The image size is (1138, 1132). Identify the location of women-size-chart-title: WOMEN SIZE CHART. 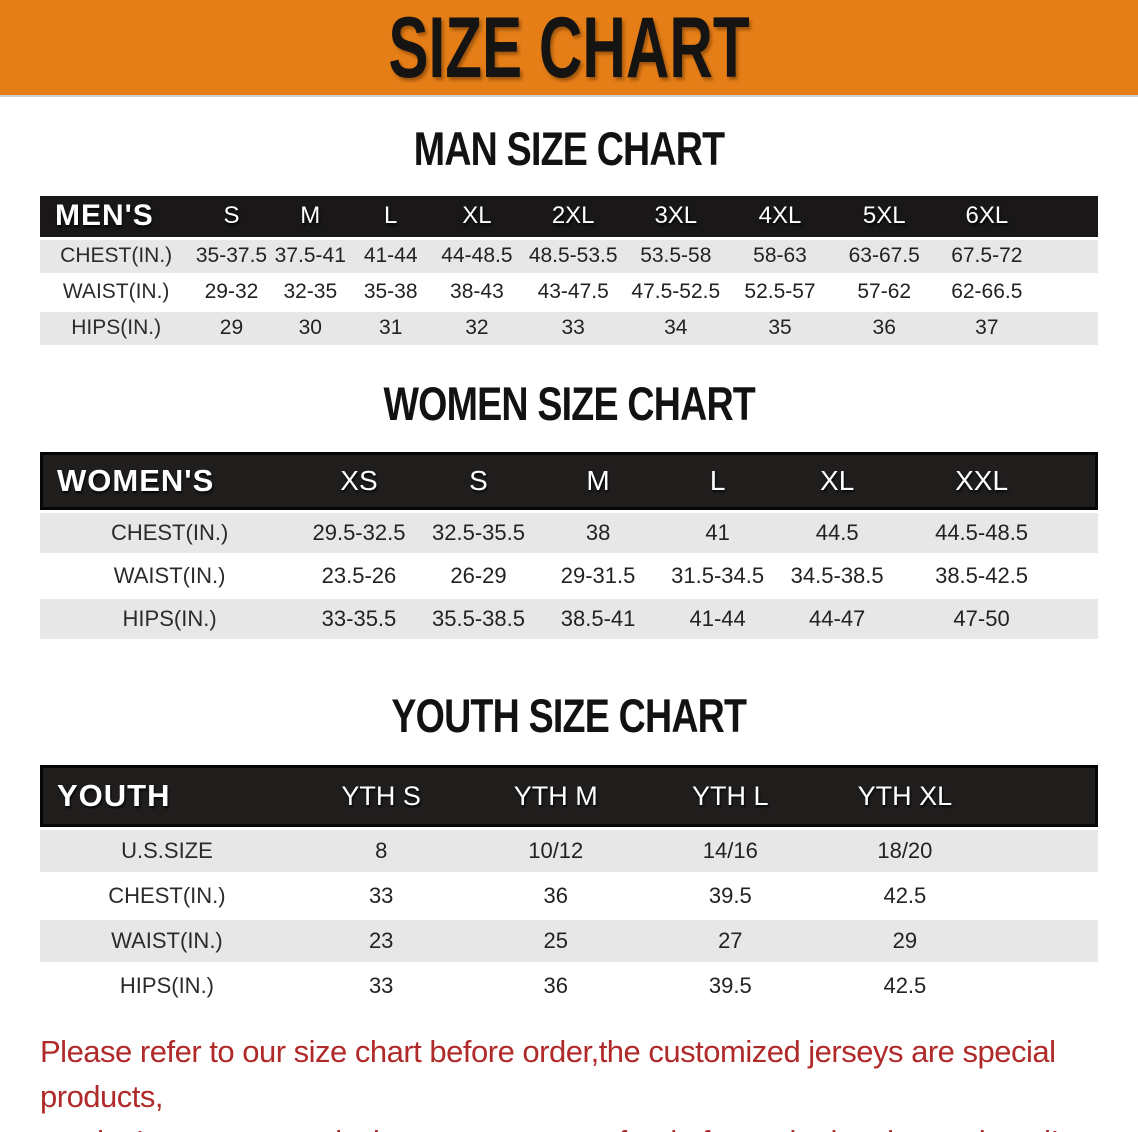
(569, 403).